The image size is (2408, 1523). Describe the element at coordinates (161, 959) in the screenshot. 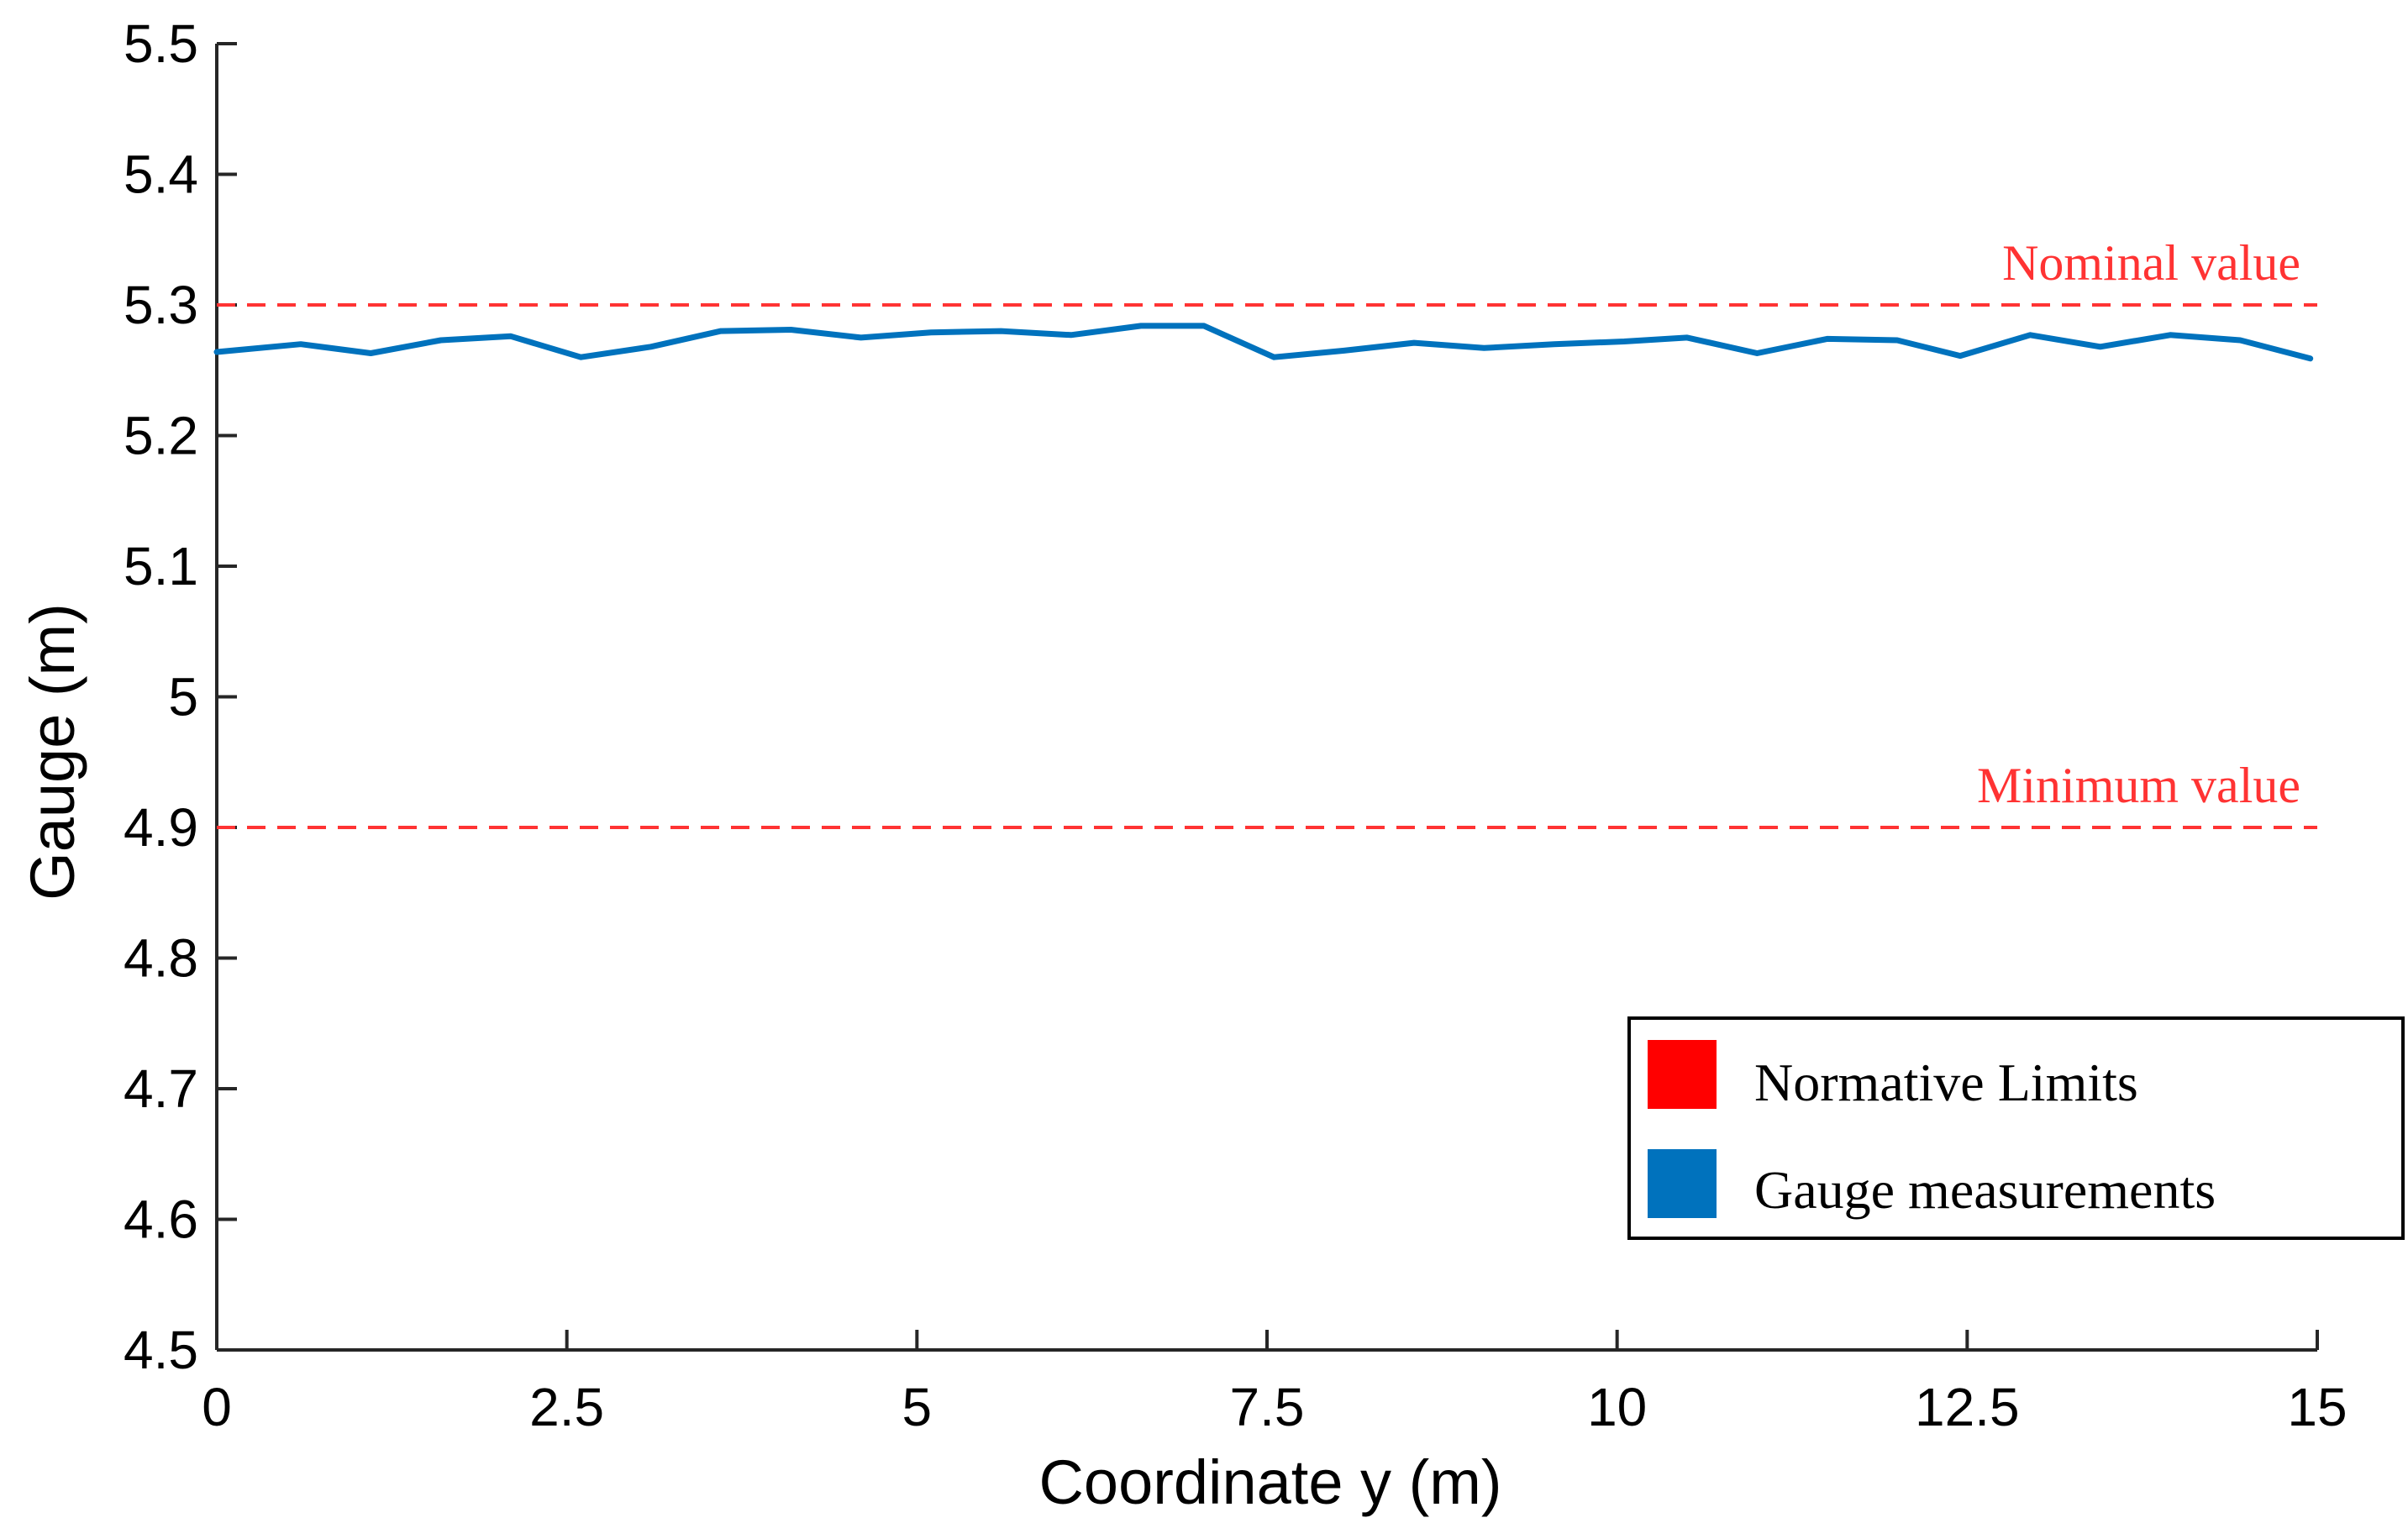

I see `y-tick-label: 4.8` at that location.